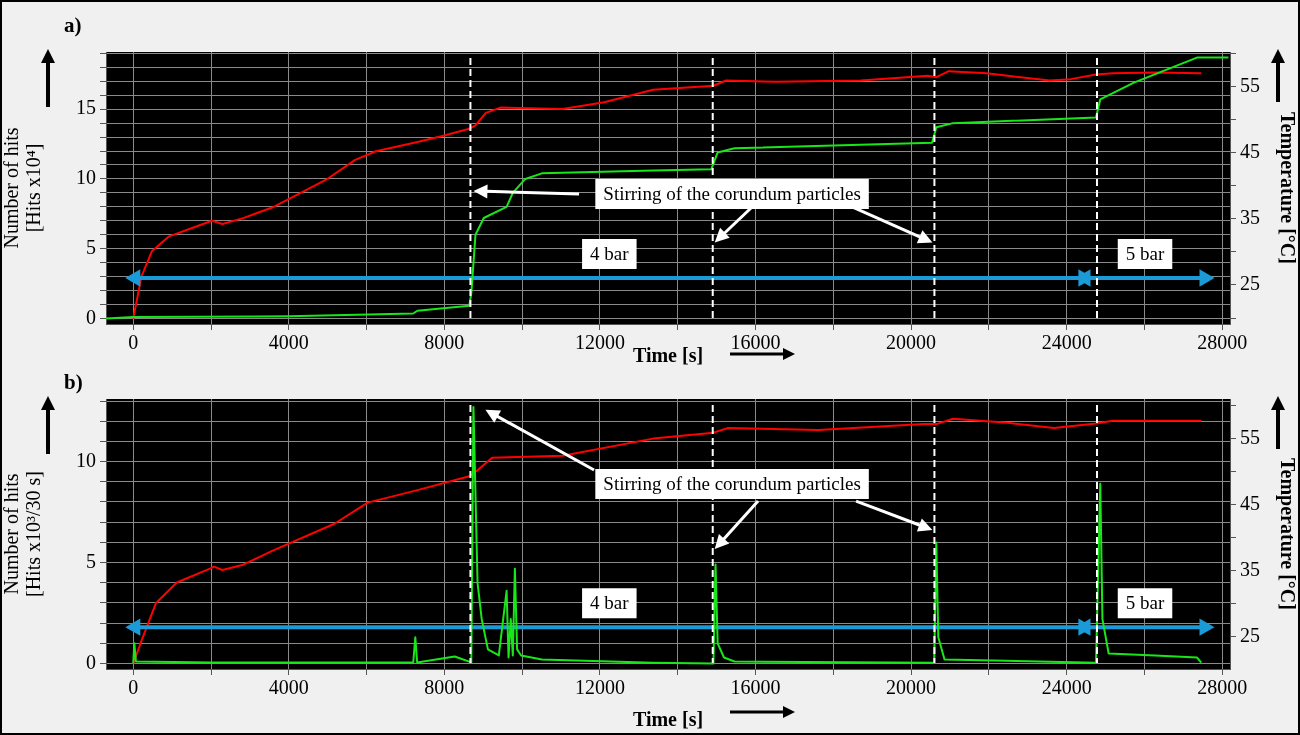 This screenshot has height=735, width=1300. Describe the element at coordinates (73, 25) in the screenshot. I see `chart-title: a)` at that location.